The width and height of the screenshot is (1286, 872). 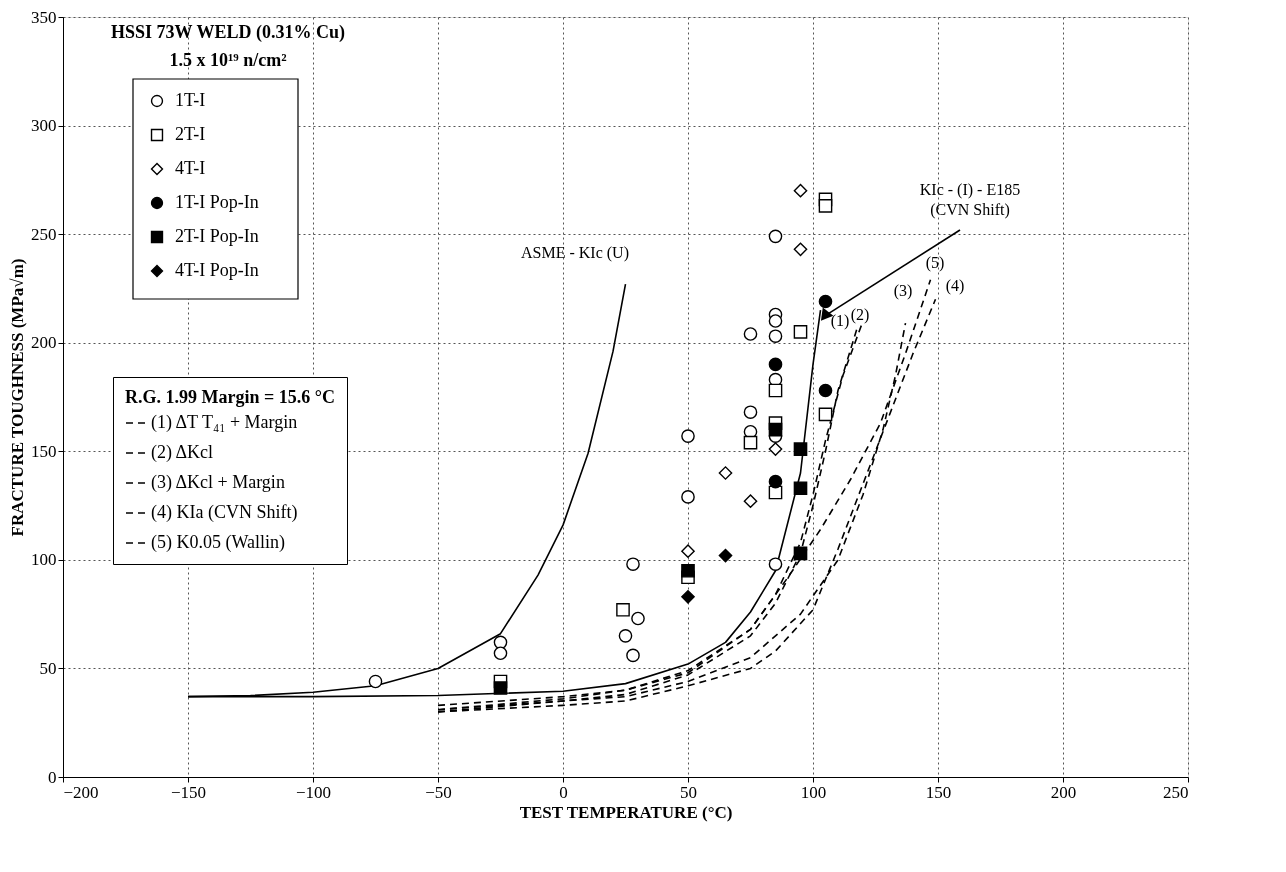 What do you see at coordinates (1176, 792) in the screenshot?
I see `x-tick-label: 250` at bounding box center [1176, 792].